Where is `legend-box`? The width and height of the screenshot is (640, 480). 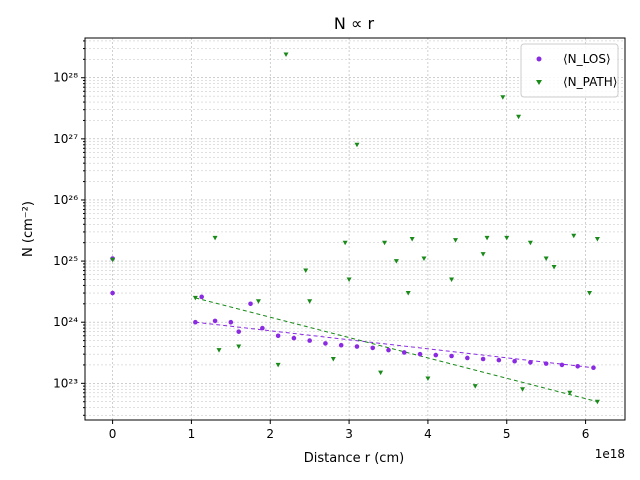
legend-box is located at coordinates (569, 70).